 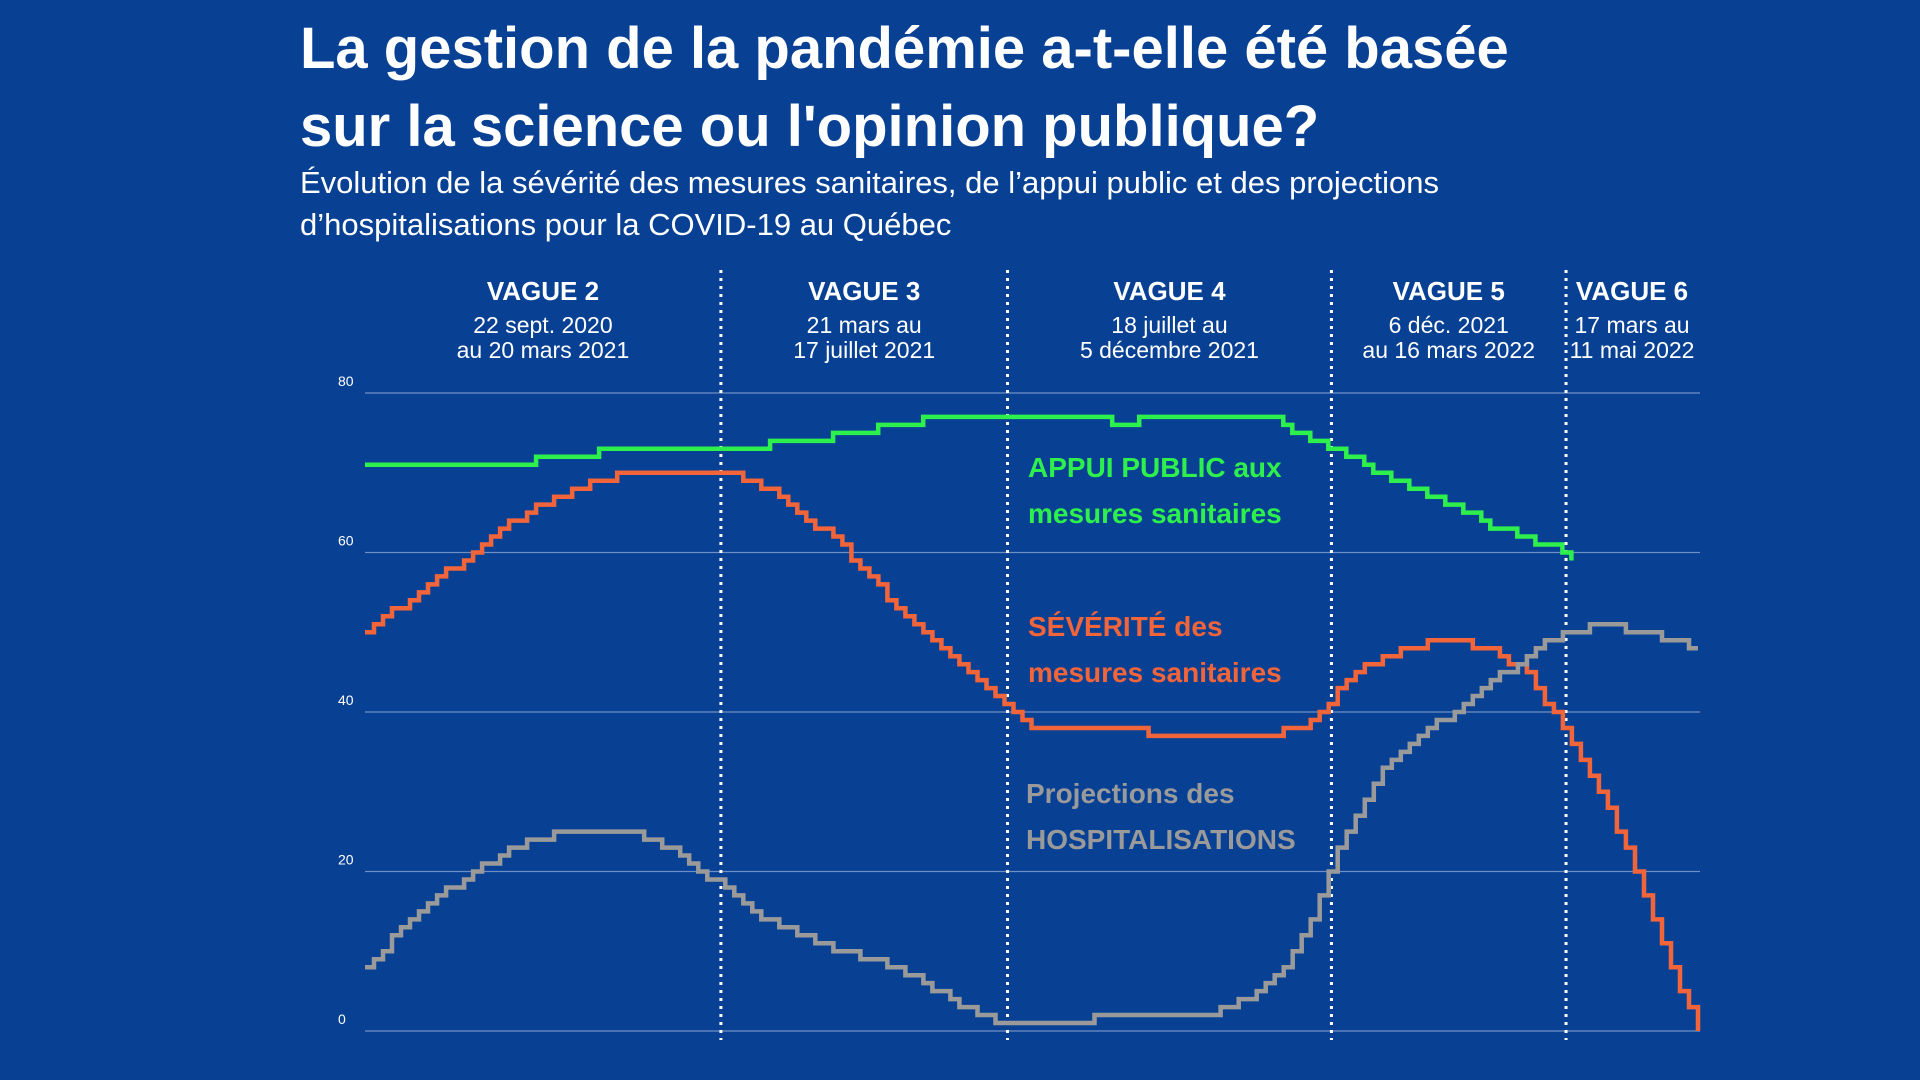 I want to click on wave-dates-3-line-1: 21 mars au, so click(x=864, y=325).